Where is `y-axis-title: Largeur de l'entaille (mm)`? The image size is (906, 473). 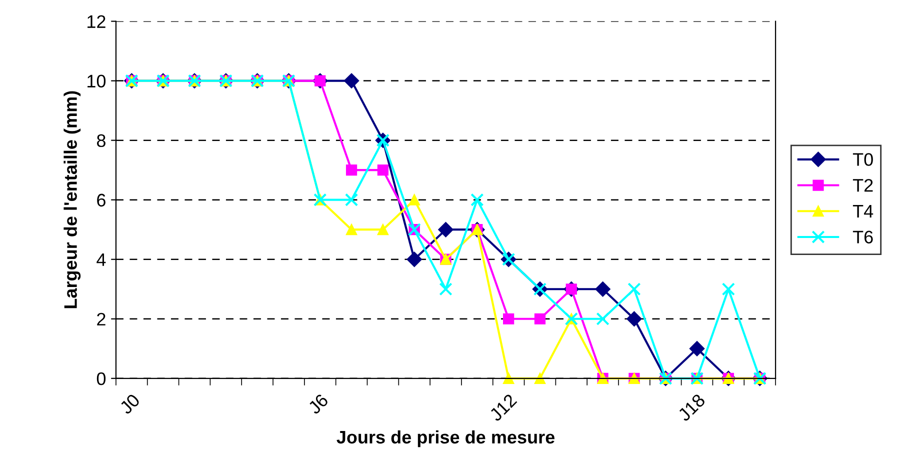
y-axis-title: Largeur de l'entaille (mm) is located at coordinates (72, 199).